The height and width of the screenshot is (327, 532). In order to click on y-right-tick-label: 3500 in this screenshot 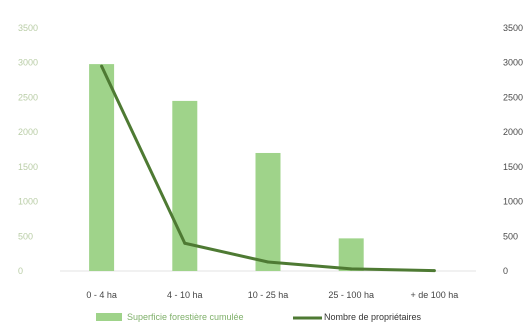, I will do `click(513, 28)`.